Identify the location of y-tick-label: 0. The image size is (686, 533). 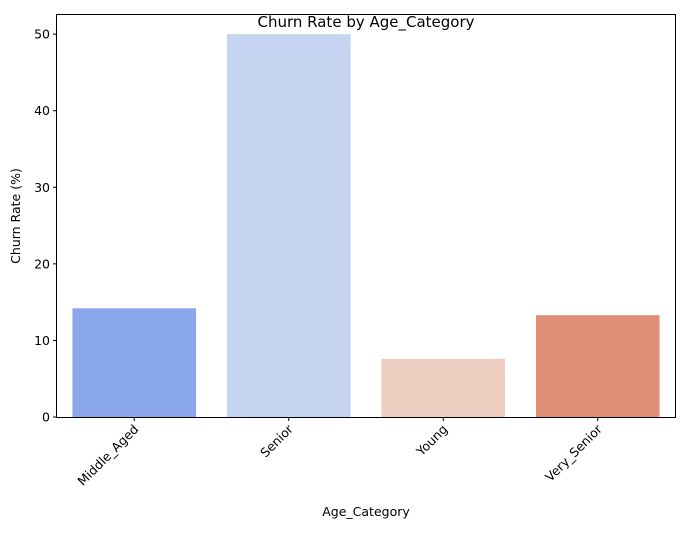
(46, 417).